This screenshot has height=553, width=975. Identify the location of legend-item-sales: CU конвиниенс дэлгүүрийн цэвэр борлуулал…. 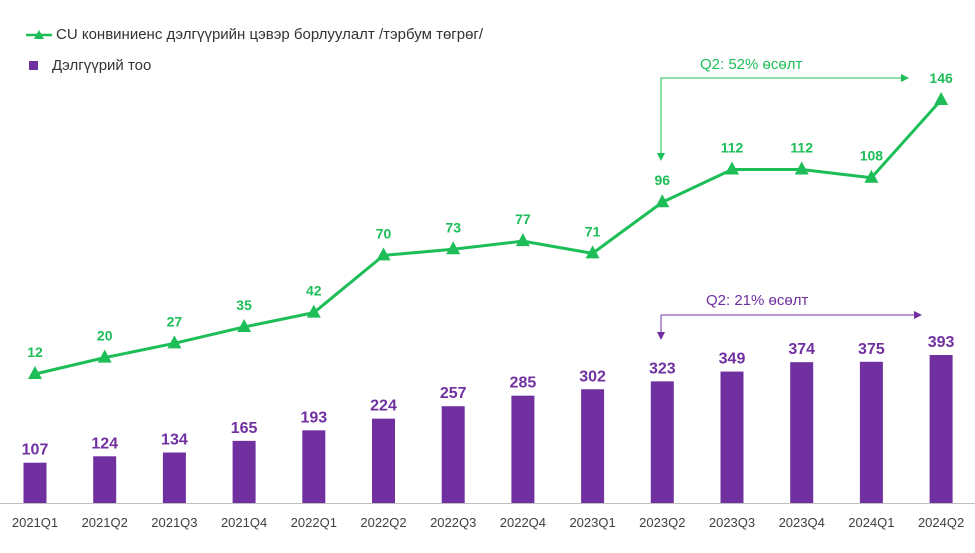
(254, 34).